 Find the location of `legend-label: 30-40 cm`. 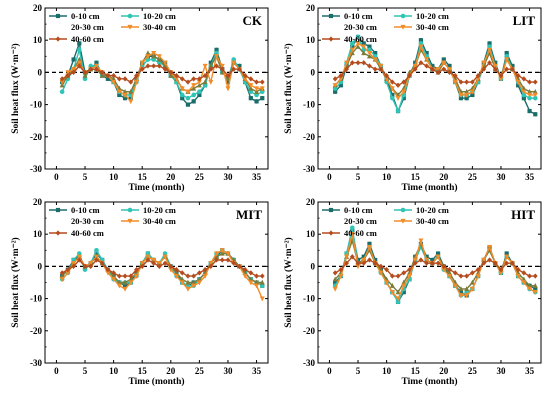

legend-label: 30-40 cm is located at coordinates (432, 27).